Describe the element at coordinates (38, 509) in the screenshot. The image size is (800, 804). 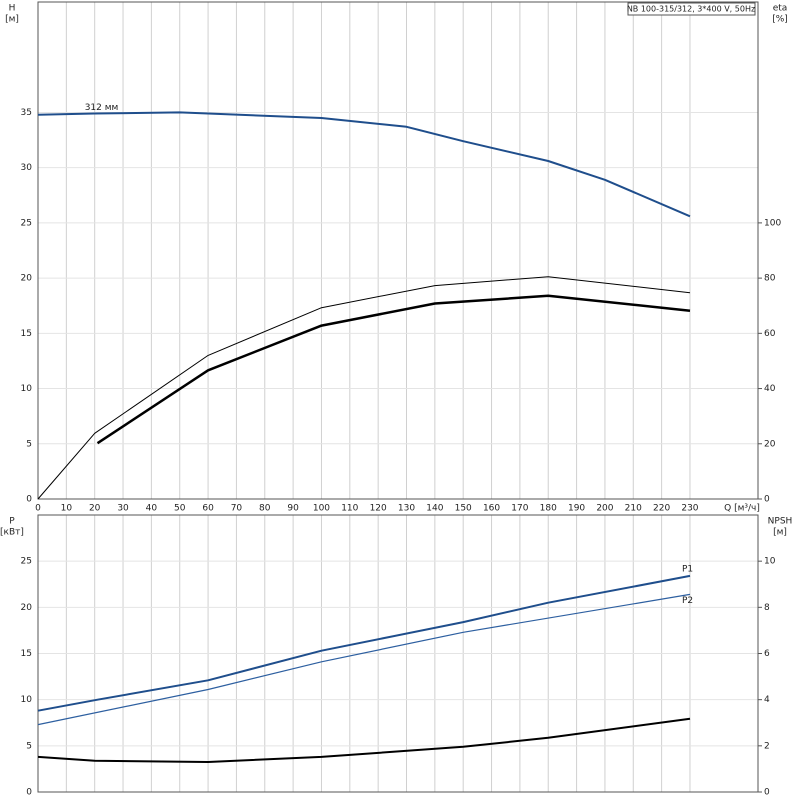
I see `x-tick-label: 0` at that location.